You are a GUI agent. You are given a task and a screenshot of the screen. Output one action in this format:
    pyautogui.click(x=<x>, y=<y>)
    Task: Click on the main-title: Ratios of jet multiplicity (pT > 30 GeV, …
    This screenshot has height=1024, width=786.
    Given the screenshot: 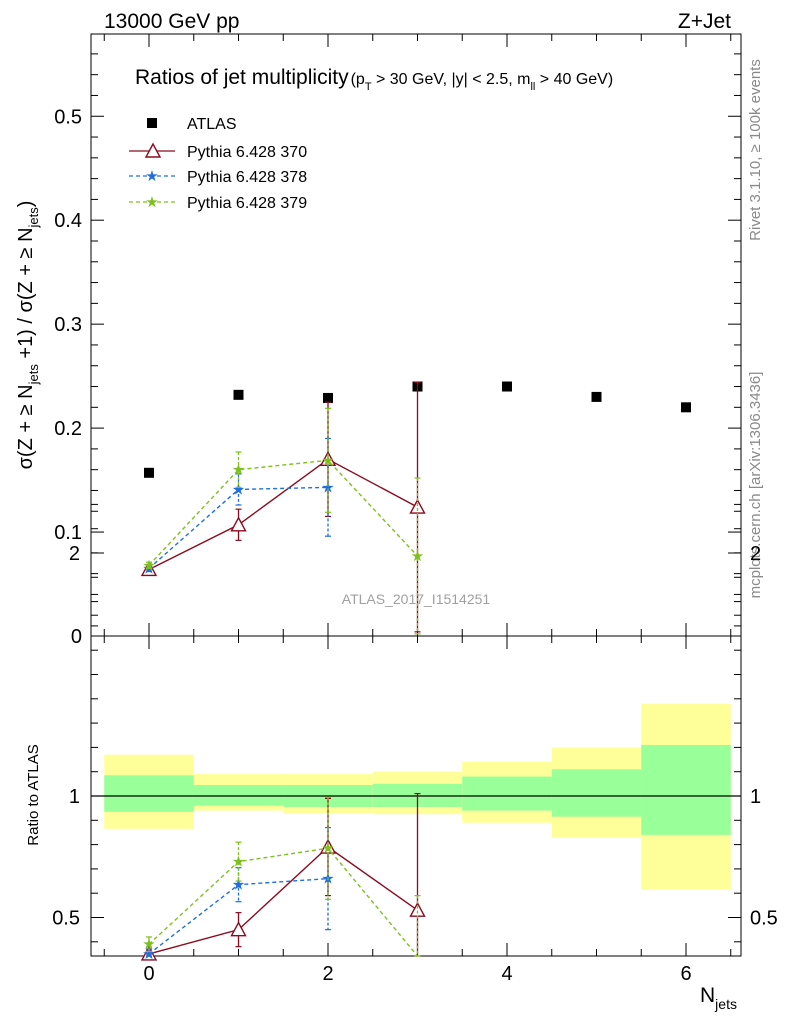 What is the action you would take?
    pyautogui.click(x=374, y=79)
    